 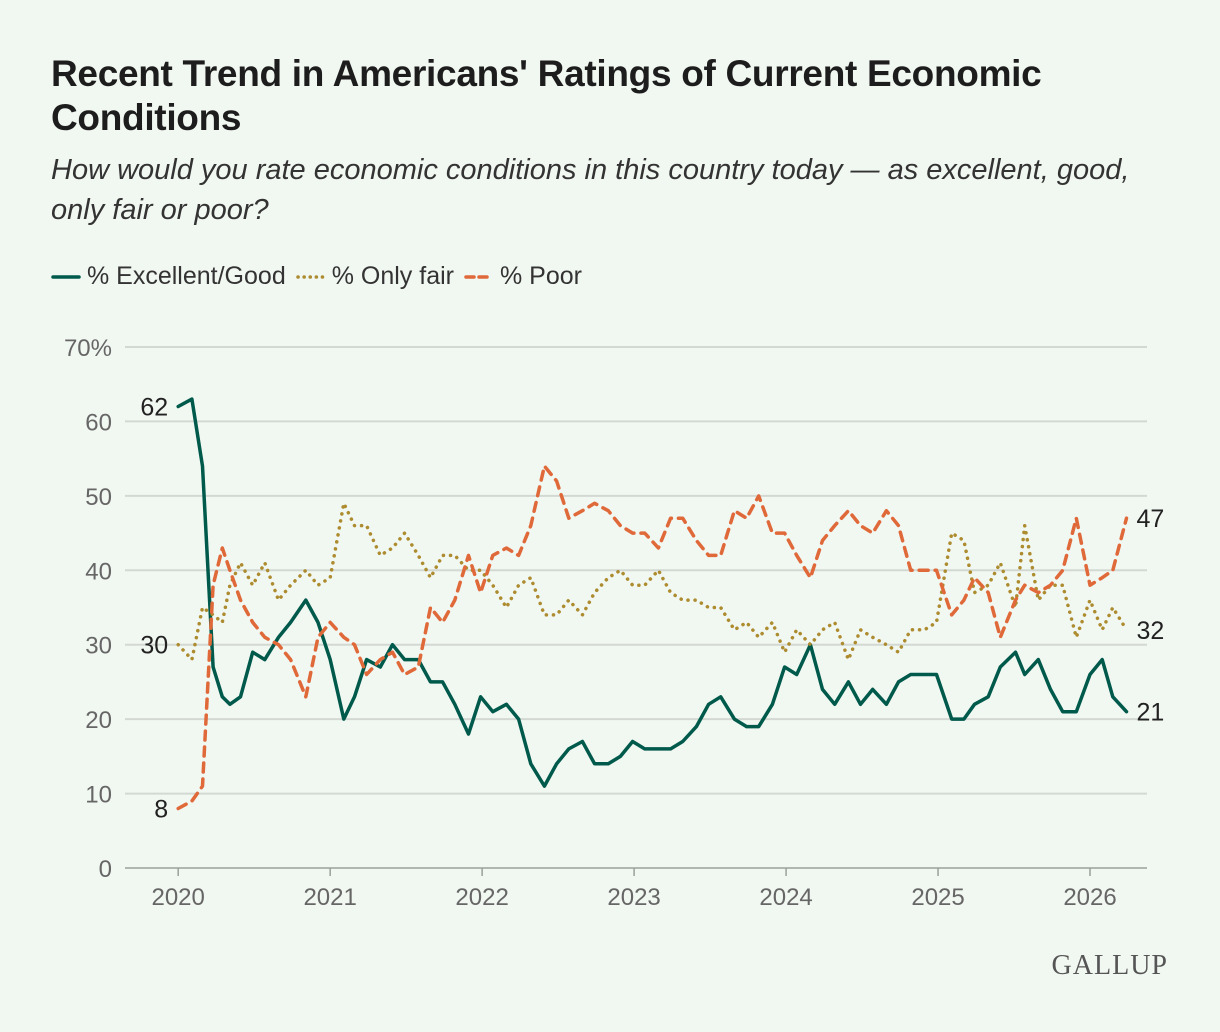 I want to click on end-data-label: 21, so click(x=1150, y=713).